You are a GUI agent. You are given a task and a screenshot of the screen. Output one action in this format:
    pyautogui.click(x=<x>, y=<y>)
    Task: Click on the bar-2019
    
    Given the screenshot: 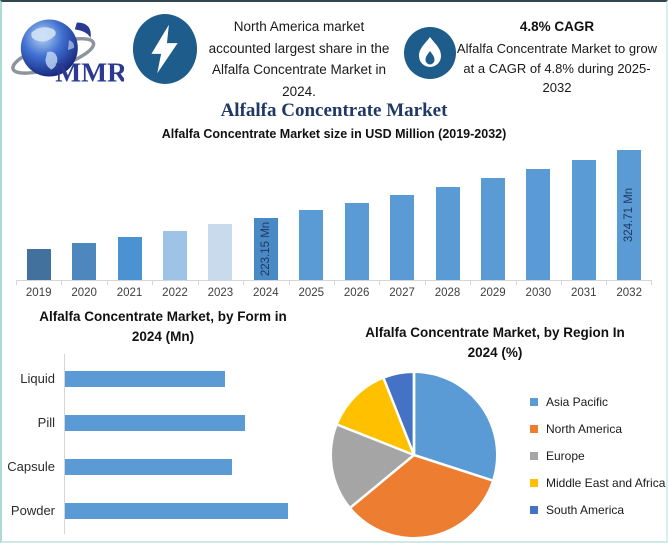 What is the action you would take?
    pyautogui.click(x=38, y=265)
    